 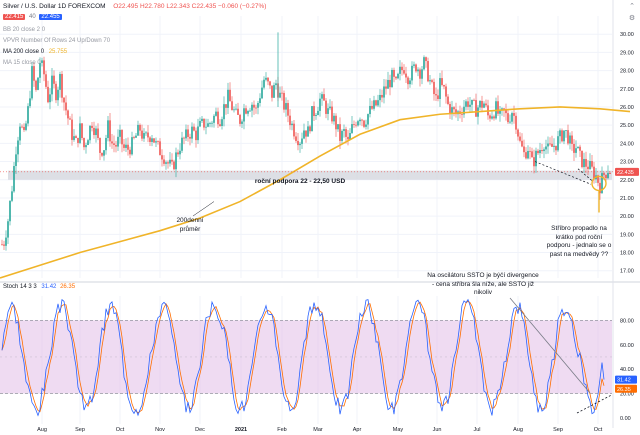 I want to click on price-tick-label: 30.00, so click(x=627, y=35).